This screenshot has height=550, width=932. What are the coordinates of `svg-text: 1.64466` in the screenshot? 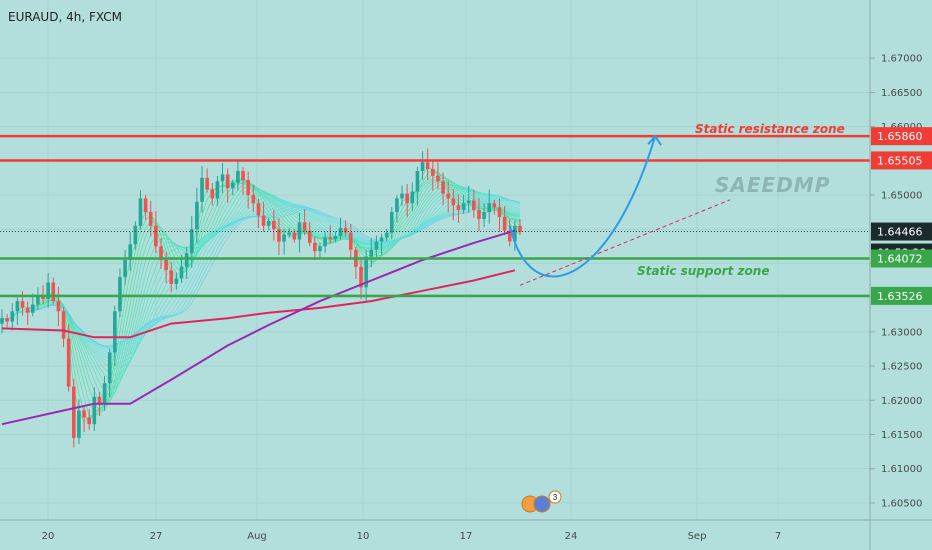 It's located at (900, 232).